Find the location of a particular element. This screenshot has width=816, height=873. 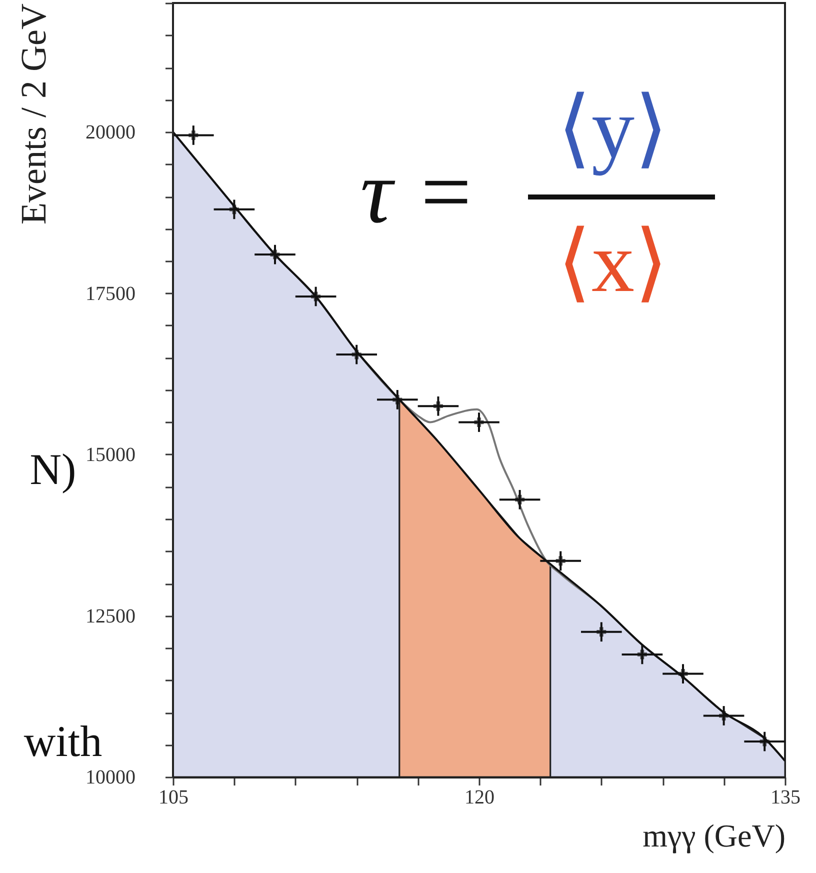

text: N) is located at coordinates (53, 469).